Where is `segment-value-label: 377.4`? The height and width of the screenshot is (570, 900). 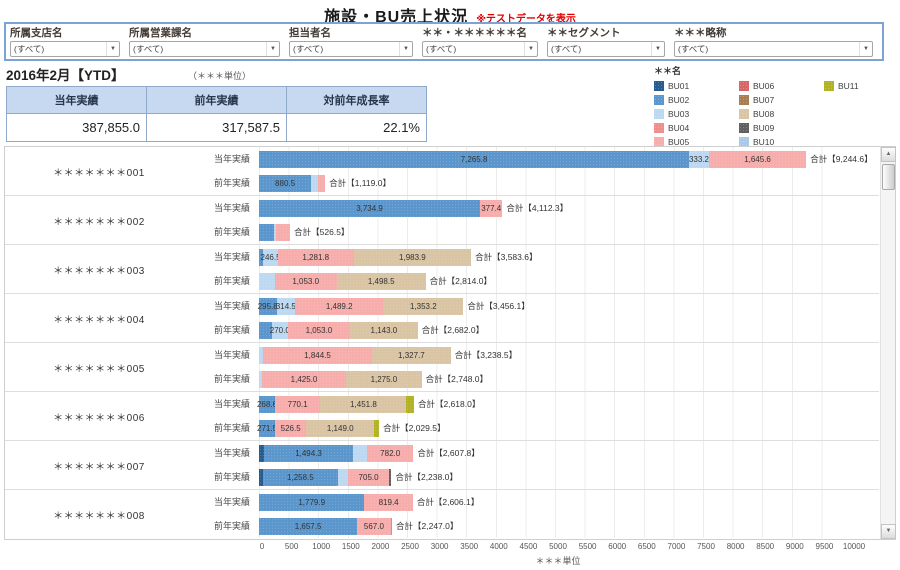 segment-value-label: 377.4 is located at coordinates (491, 208).